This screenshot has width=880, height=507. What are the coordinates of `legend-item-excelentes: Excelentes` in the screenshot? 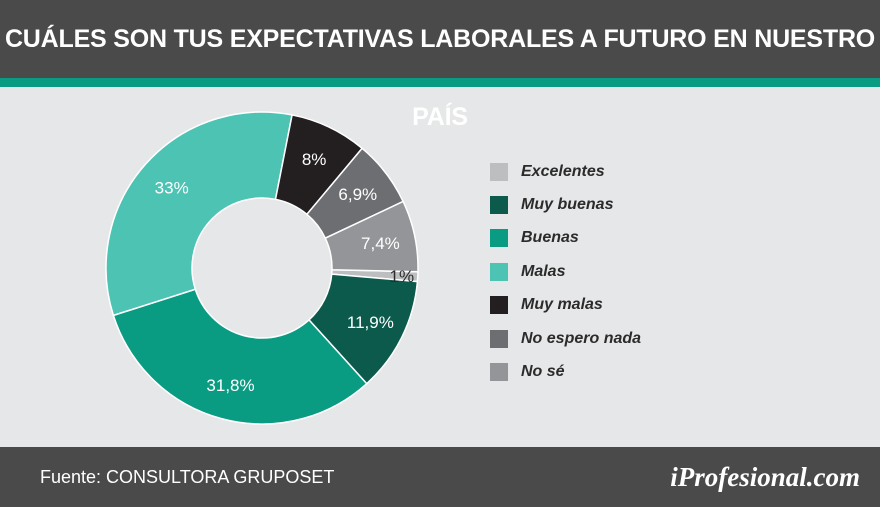 It's located at (590, 171).